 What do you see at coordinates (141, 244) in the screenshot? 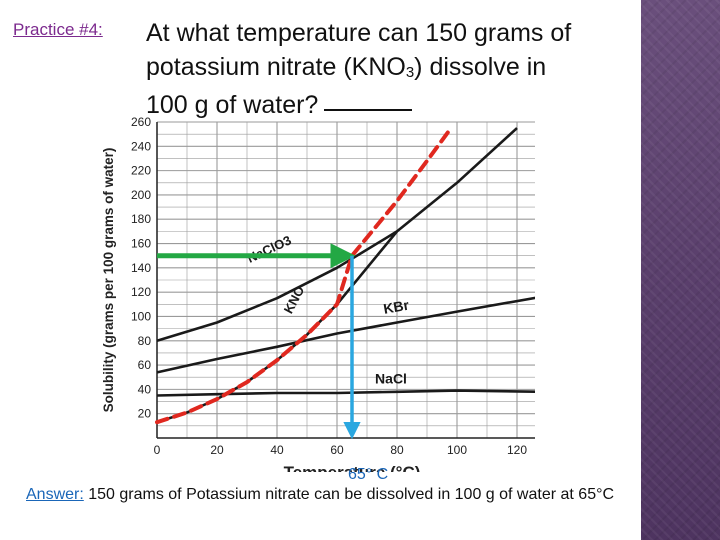
I see `y-tick-label: 160` at bounding box center [141, 244].